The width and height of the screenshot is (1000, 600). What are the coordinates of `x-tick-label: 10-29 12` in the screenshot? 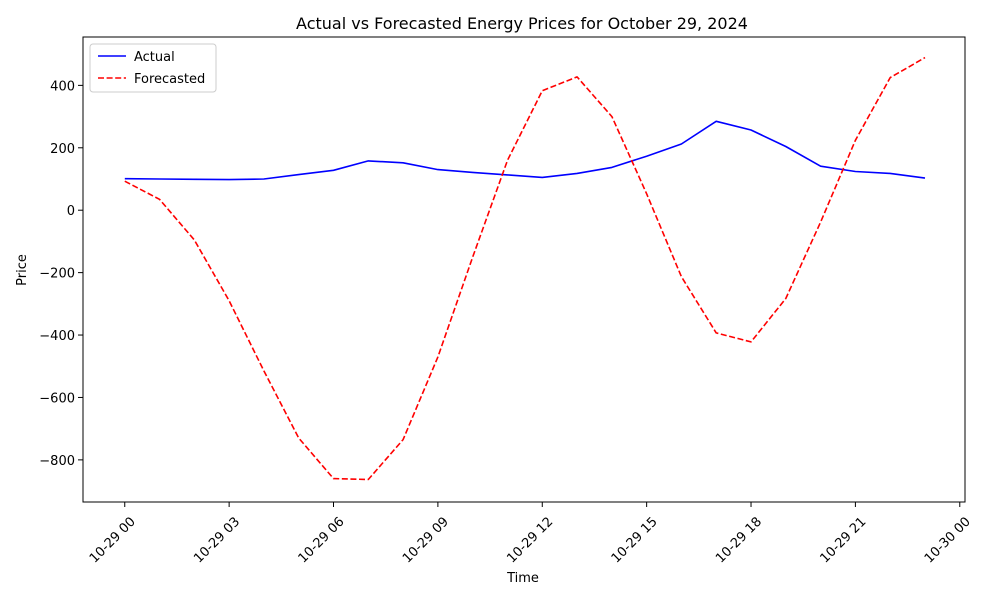 It's located at (530, 540).